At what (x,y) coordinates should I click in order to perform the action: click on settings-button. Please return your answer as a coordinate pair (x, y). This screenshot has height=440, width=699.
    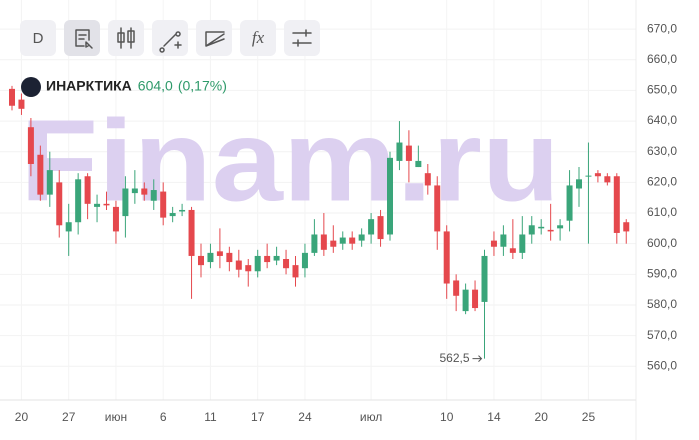
    Looking at the image, I should click on (302, 38).